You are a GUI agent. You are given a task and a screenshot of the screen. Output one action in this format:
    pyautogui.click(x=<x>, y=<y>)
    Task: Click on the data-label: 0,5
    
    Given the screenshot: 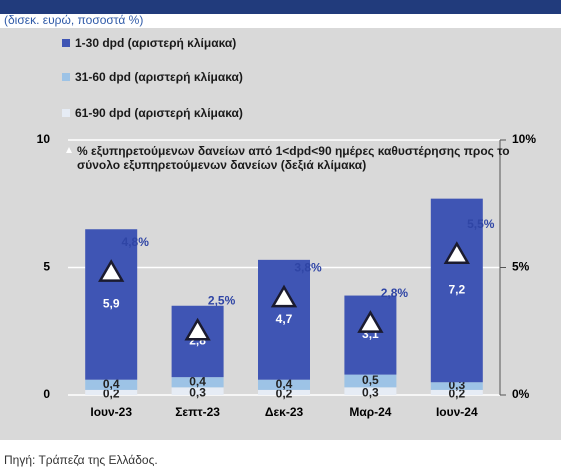 What is the action you would take?
    pyautogui.click(x=370, y=380)
    